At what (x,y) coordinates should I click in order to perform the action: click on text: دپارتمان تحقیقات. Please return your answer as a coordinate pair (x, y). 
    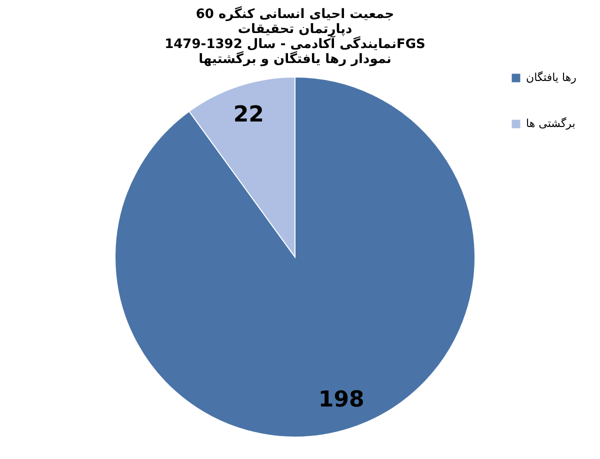
    Looking at the image, I should click on (295, 29).